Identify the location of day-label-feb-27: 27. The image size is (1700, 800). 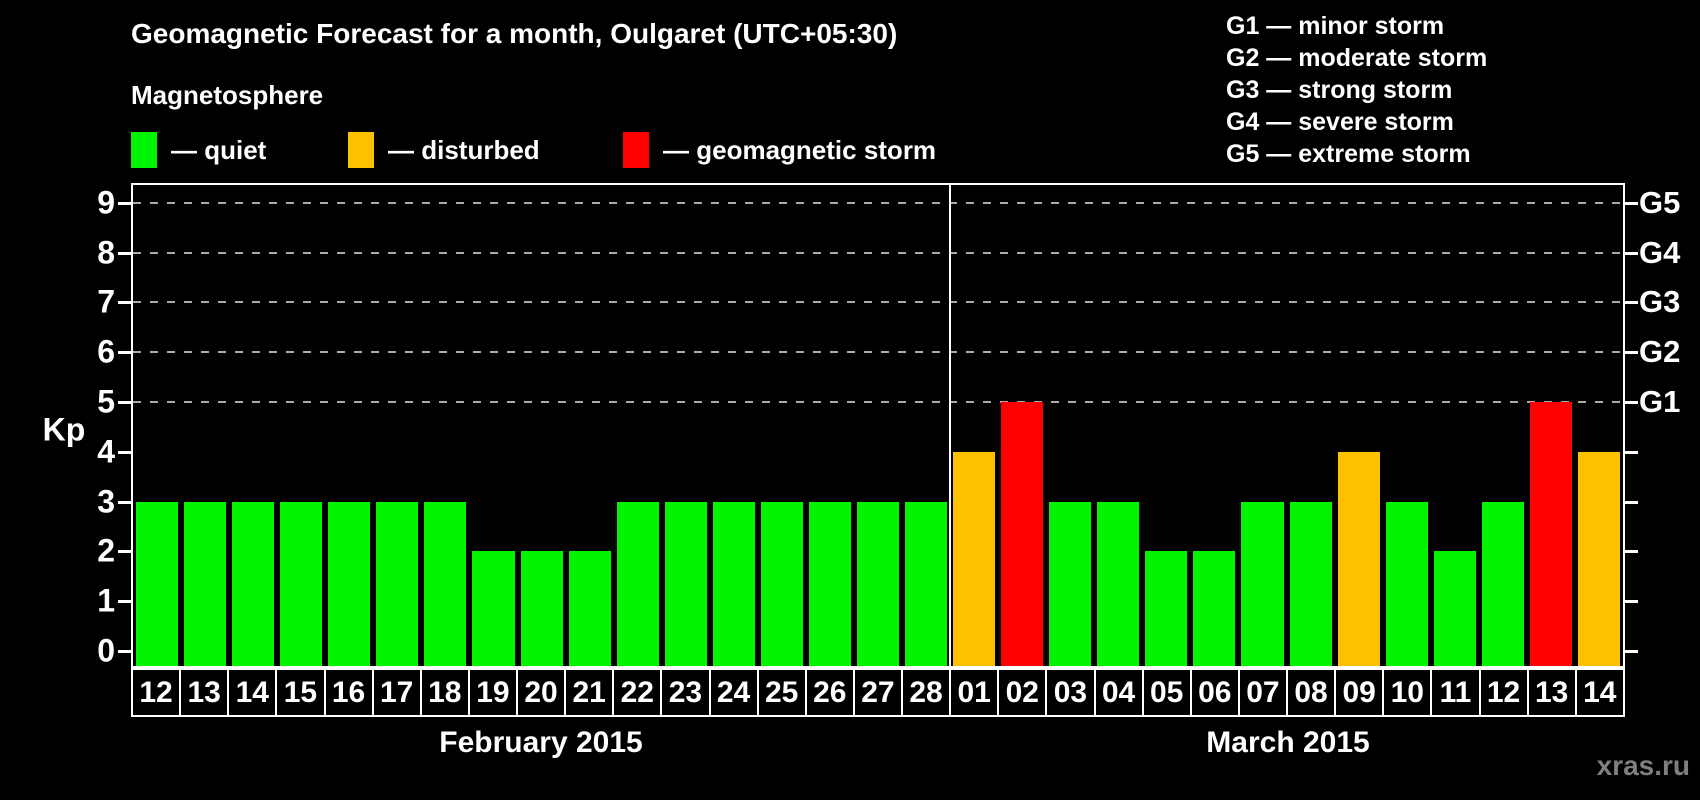
(877, 692).